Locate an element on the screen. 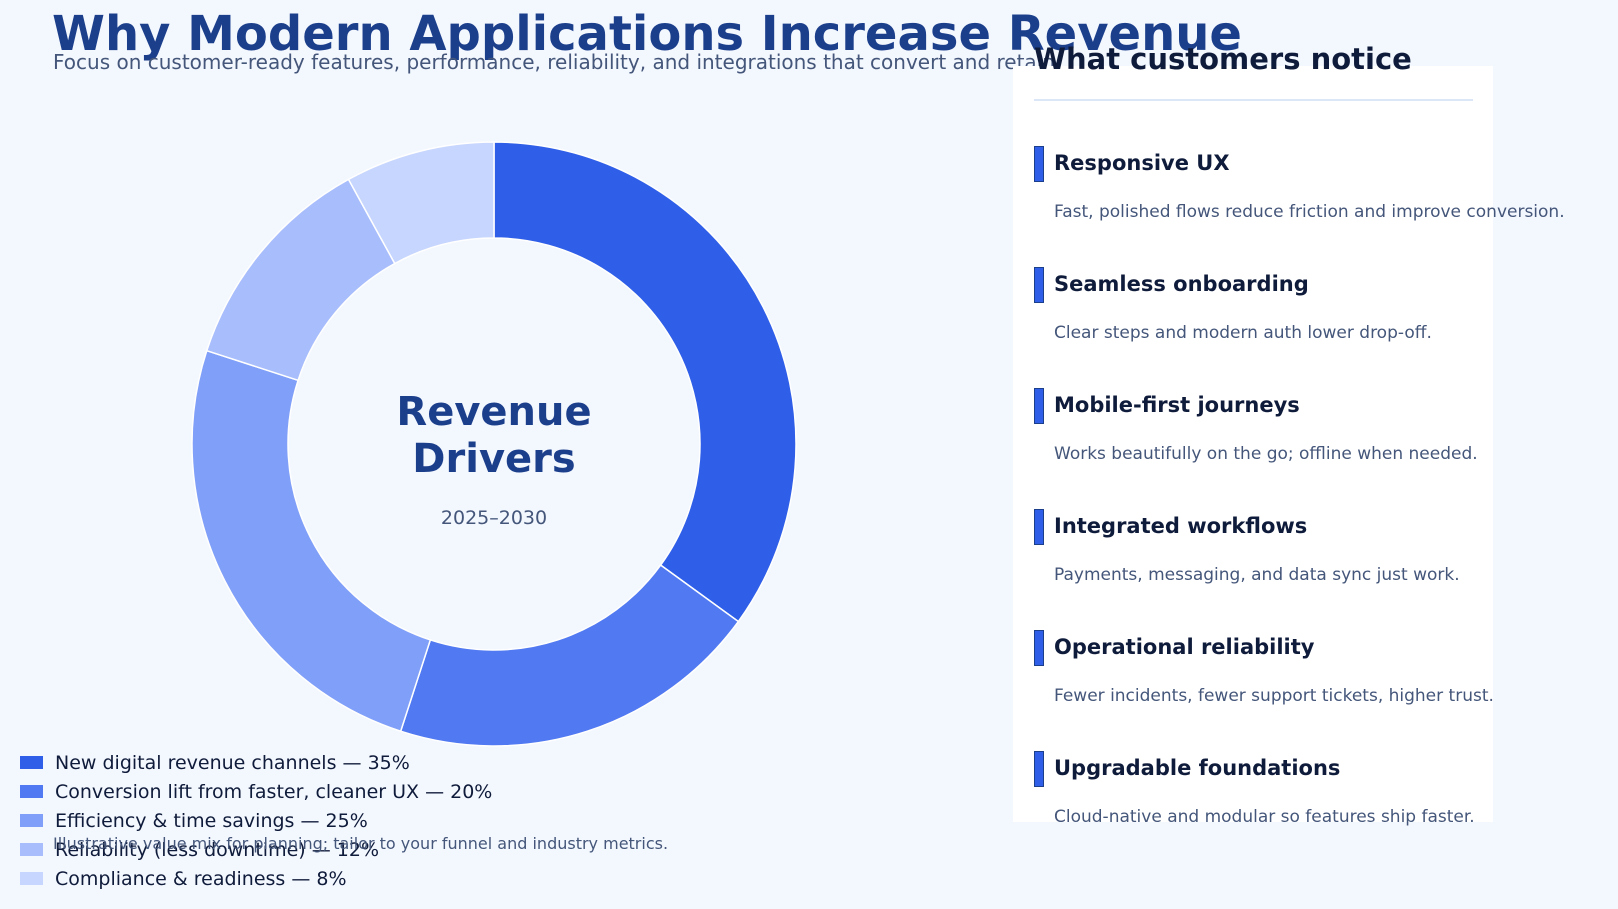 The image size is (1618, 909). page-title: Why Modern Applications Increase Revenue is located at coordinates (647, 34).